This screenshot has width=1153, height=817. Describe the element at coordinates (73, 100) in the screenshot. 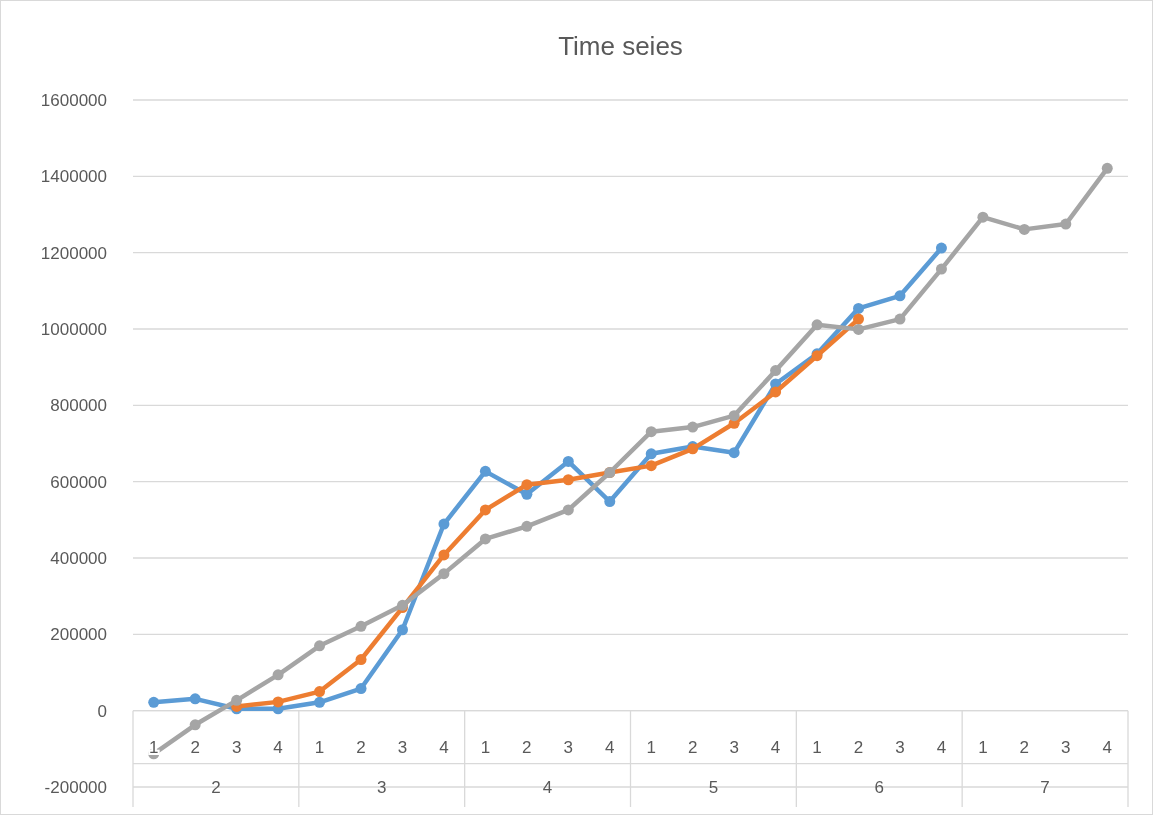

I see `y-tick-label: 1600000` at that location.